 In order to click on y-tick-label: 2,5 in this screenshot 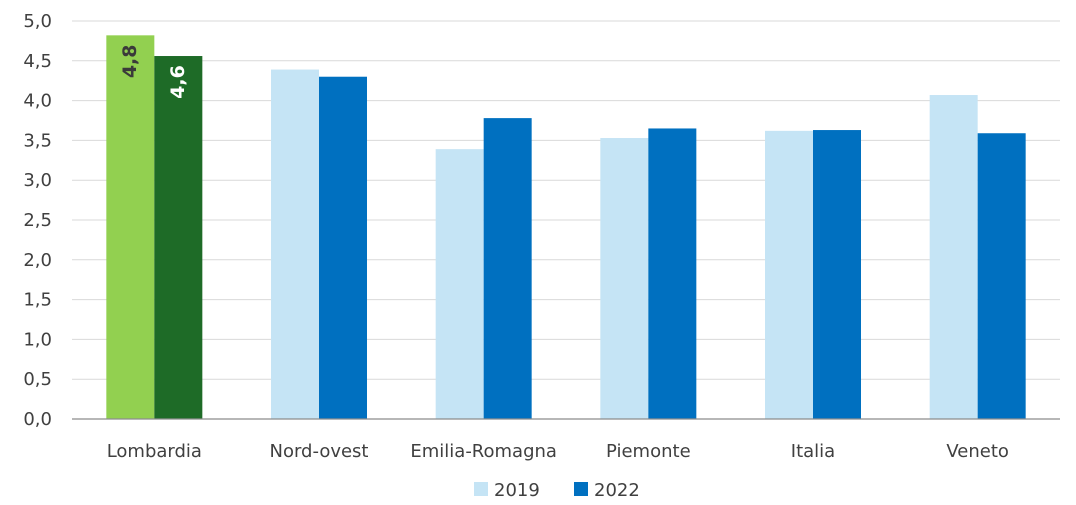, I will do `click(37, 220)`.